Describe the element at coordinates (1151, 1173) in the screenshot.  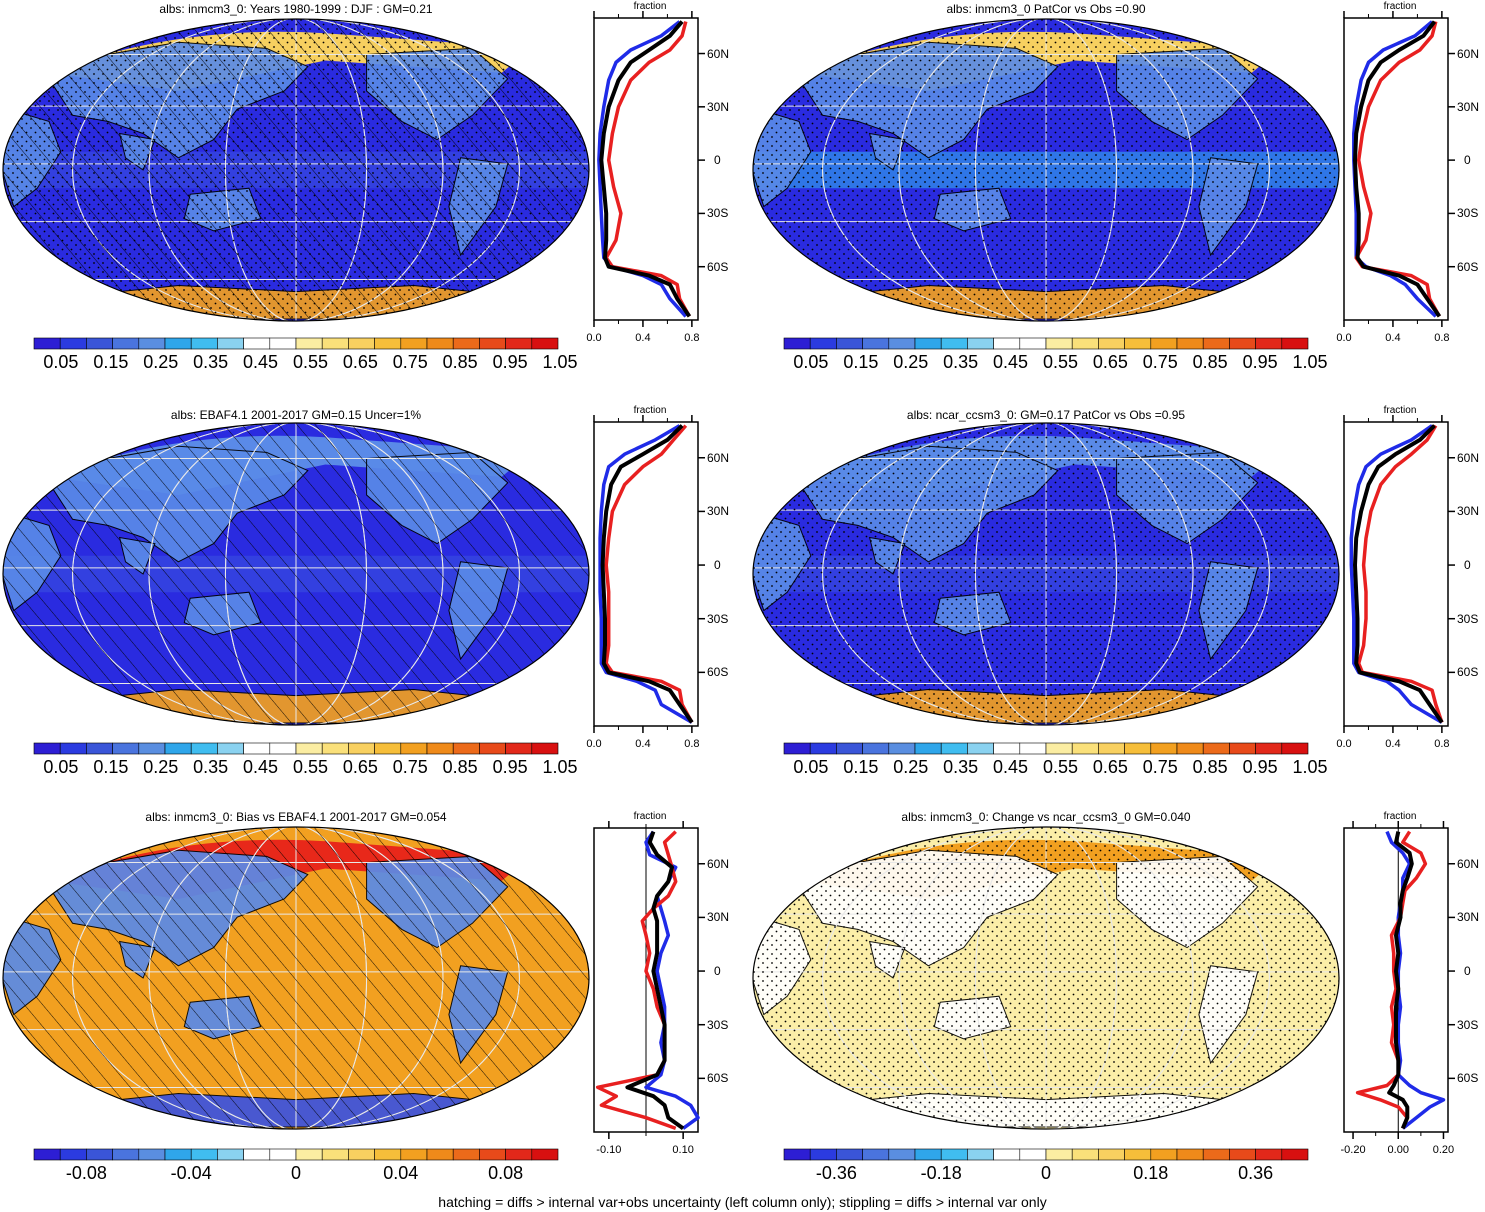
I see `colorbar-label: 0.18` at that location.